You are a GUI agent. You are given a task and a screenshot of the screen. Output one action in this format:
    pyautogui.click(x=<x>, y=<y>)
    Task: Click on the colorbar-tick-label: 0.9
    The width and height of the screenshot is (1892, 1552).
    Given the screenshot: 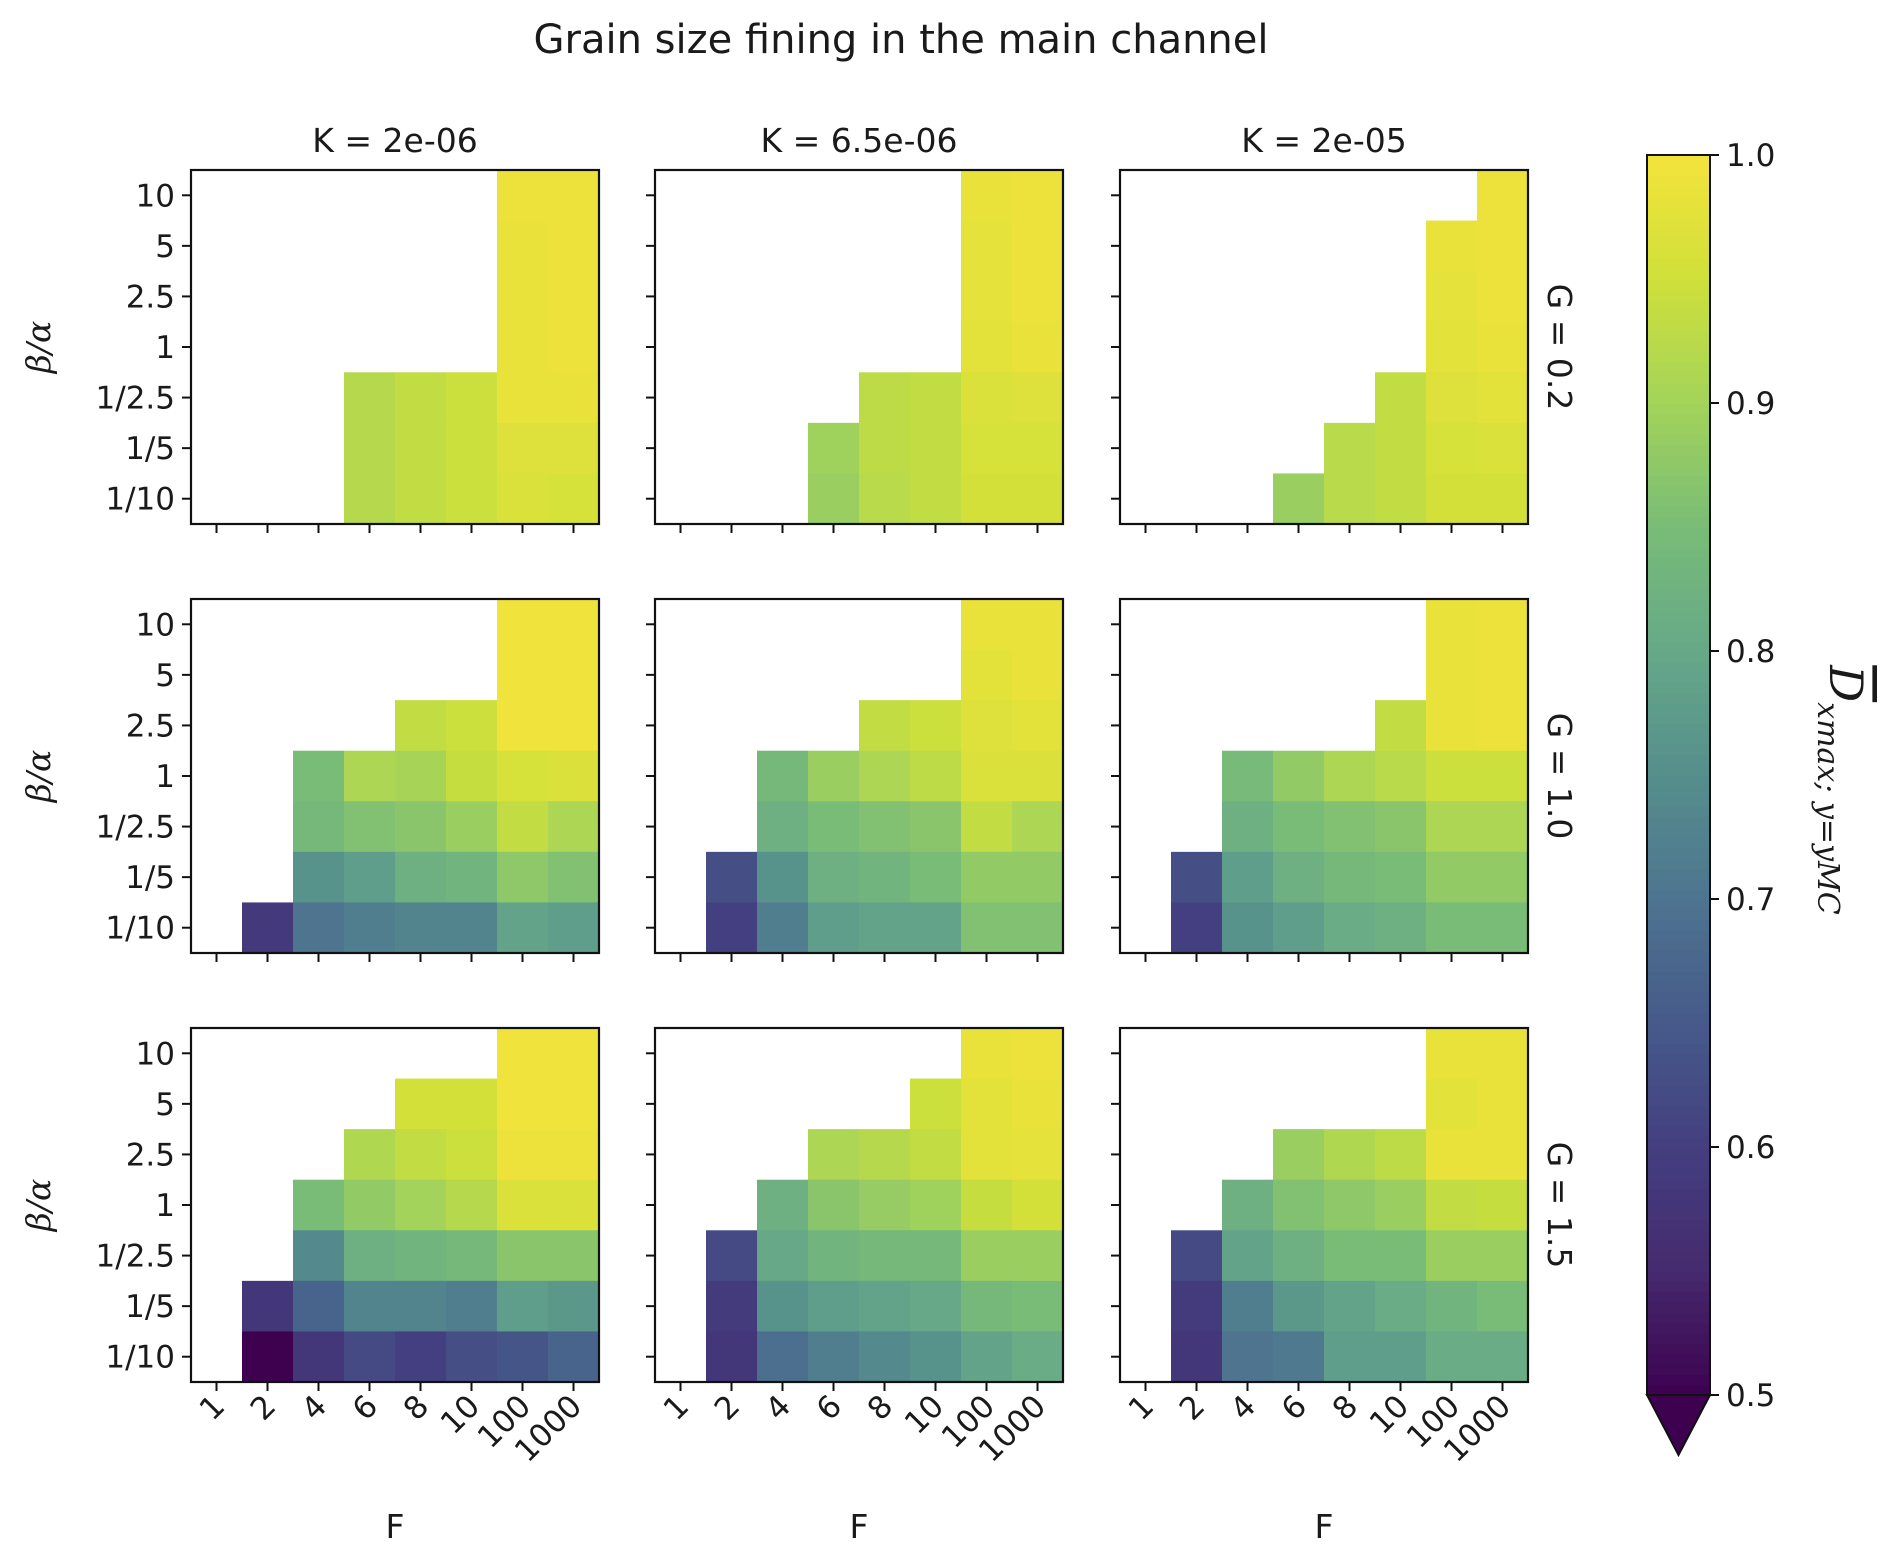 What is the action you would take?
    pyautogui.click(x=1750, y=404)
    